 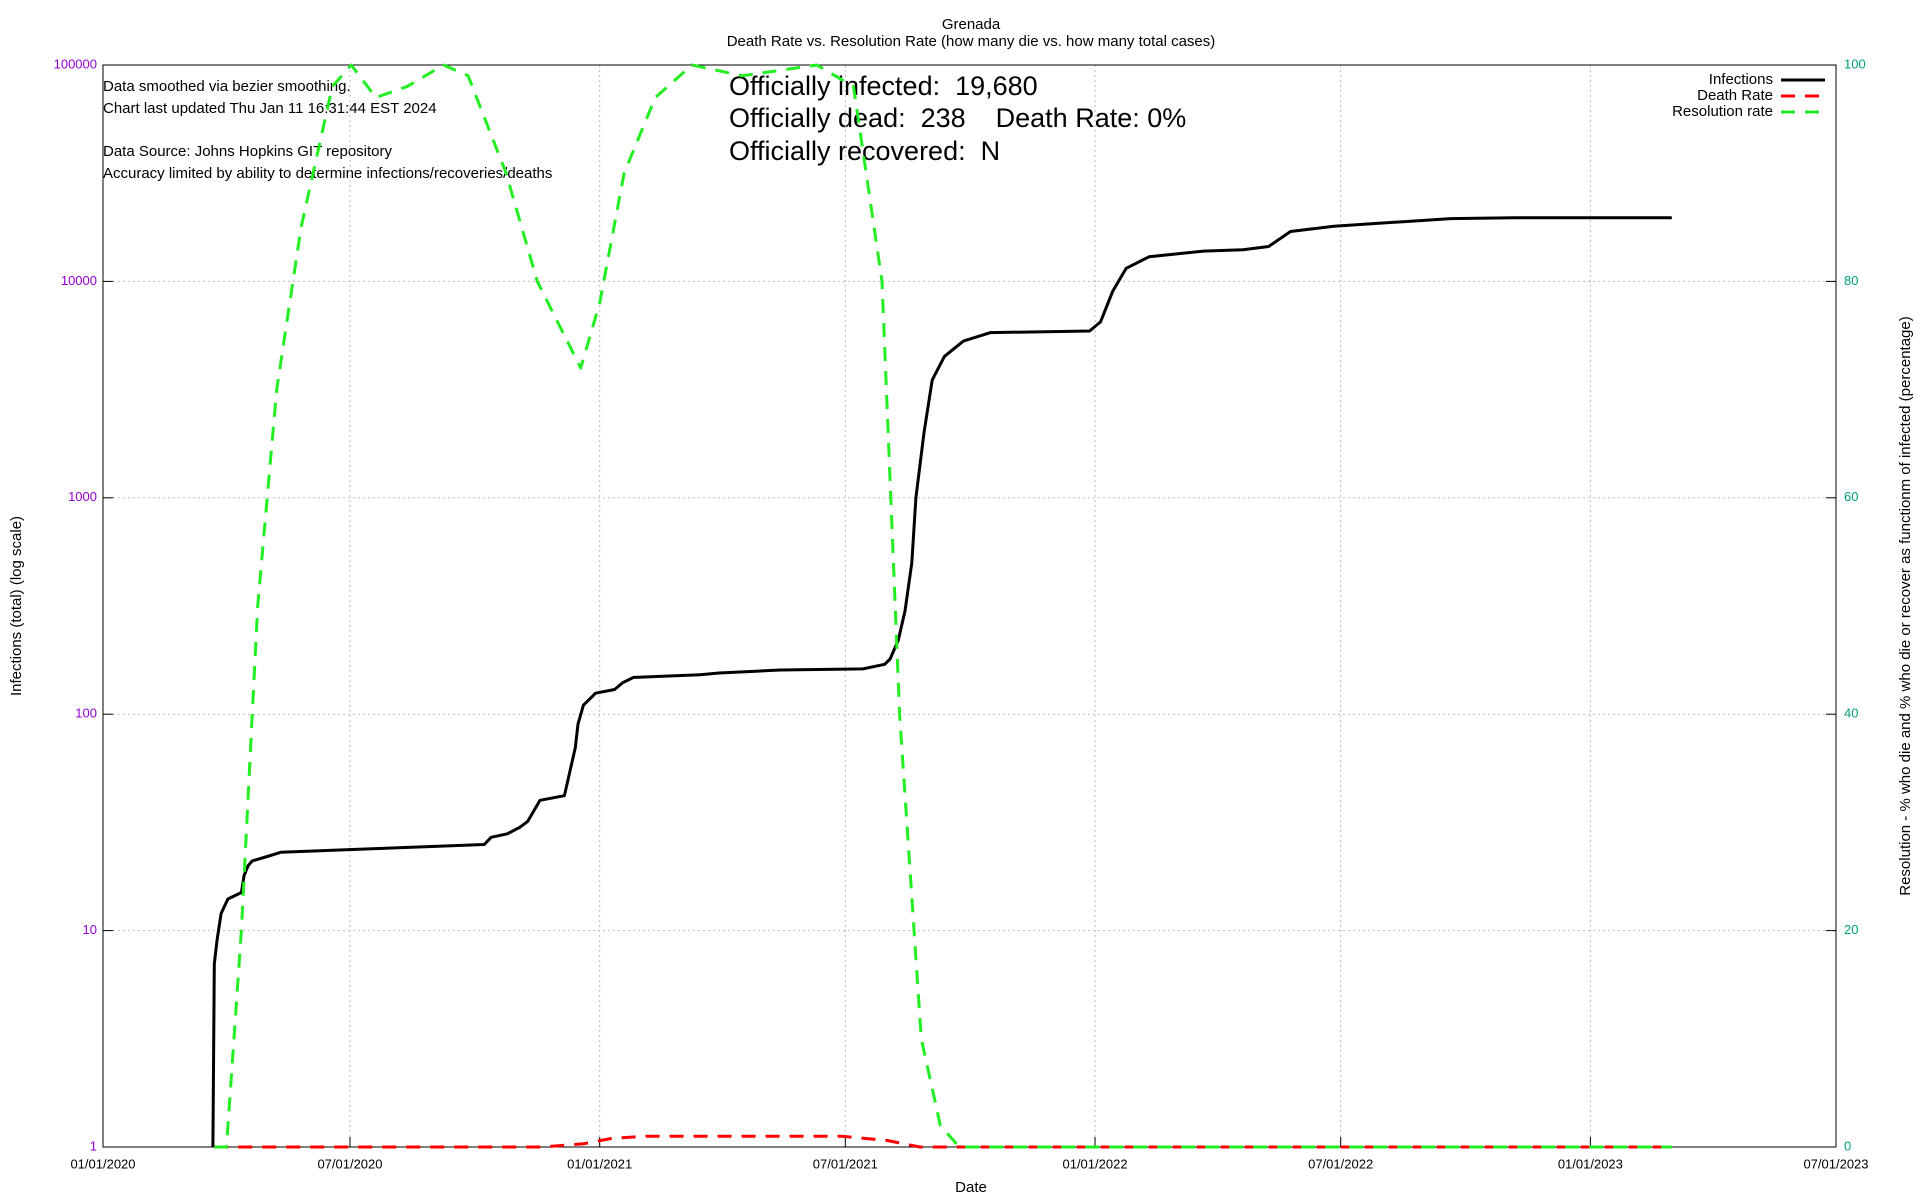 What do you see at coordinates (227, 86) in the screenshot?
I see `annotation: Data smoothed via bezier smoothing.` at bounding box center [227, 86].